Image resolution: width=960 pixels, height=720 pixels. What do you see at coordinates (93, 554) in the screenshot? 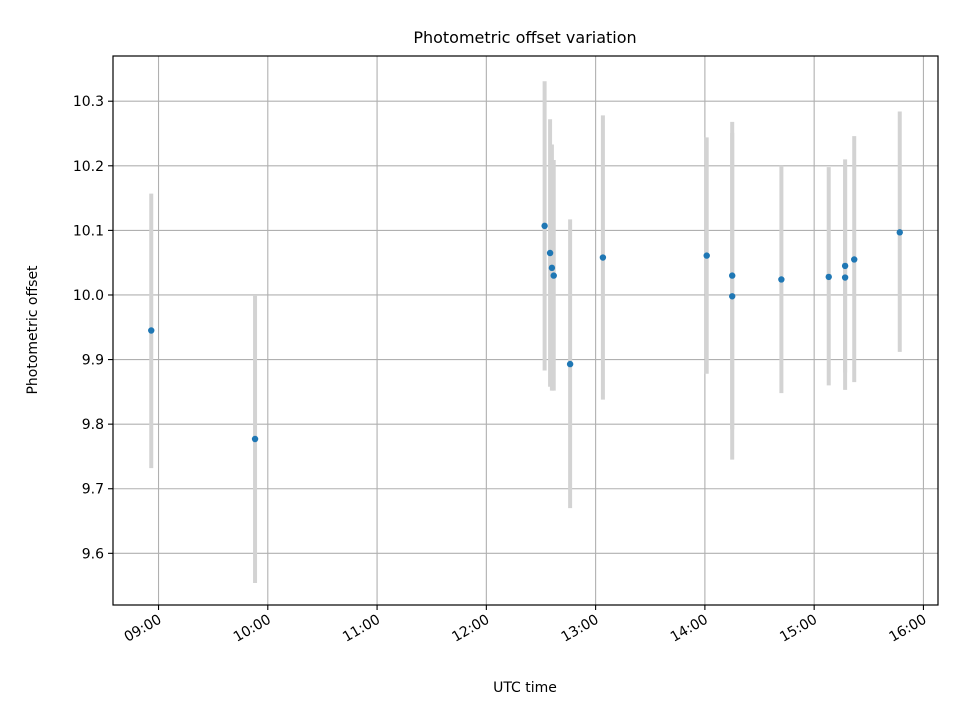
I see `y-tick-label: 9.6` at bounding box center [93, 554].